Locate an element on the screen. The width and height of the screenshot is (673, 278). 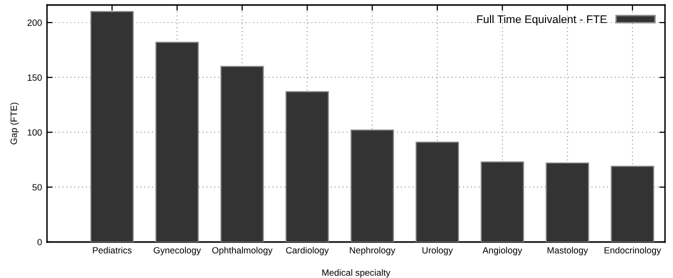
x-tick-label: Nephrology is located at coordinates (373, 251).